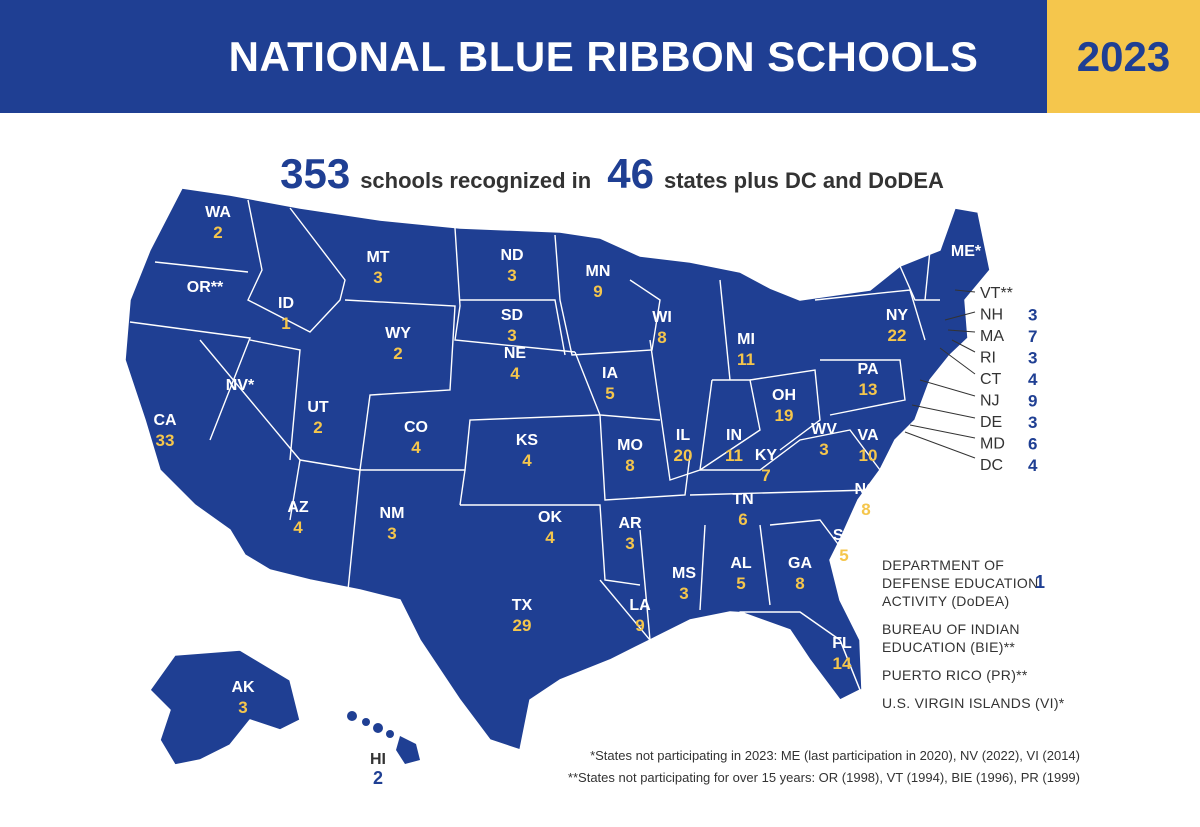 This screenshot has height=827, width=1200. Describe the element at coordinates (512, 315) in the screenshot. I see `state-label-sd: SD` at that location.